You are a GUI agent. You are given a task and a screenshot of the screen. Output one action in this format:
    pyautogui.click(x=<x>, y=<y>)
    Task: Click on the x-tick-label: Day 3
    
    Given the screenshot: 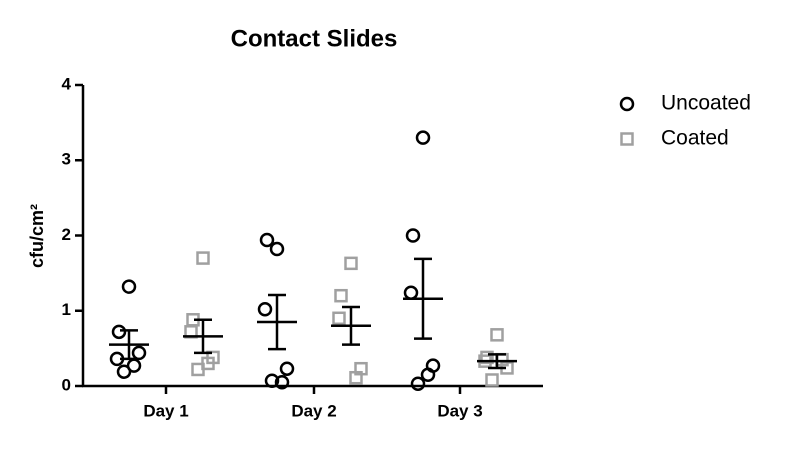 What is the action you would take?
    pyautogui.click(x=459, y=410)
    